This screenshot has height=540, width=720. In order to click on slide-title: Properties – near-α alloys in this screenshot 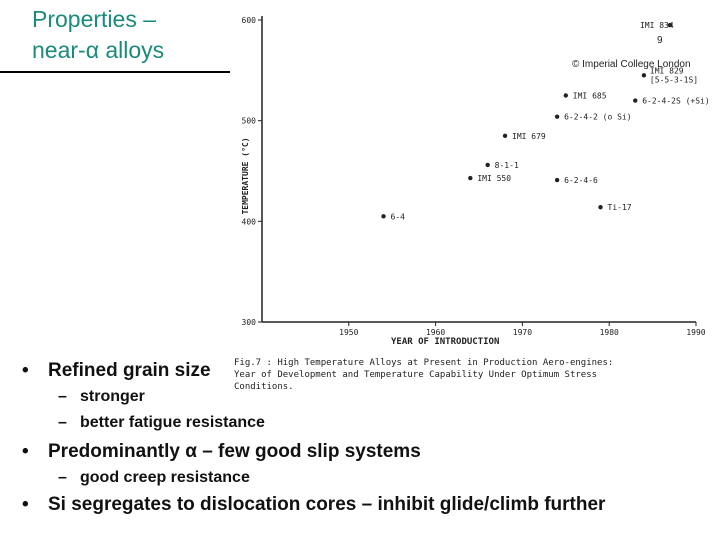, I will do `click(127, 35)`.